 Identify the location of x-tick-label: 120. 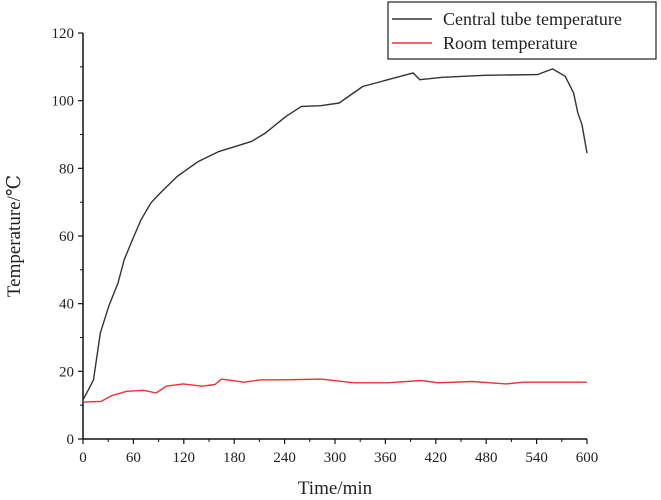
(184, 458).